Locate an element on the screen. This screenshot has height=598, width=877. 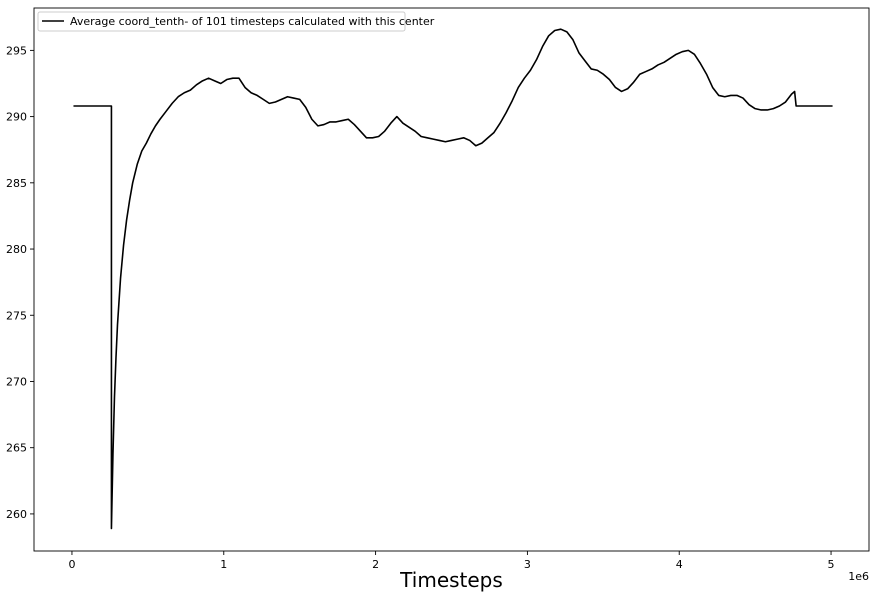
y-tick-label: 285 is located at coordinates (16, 183).